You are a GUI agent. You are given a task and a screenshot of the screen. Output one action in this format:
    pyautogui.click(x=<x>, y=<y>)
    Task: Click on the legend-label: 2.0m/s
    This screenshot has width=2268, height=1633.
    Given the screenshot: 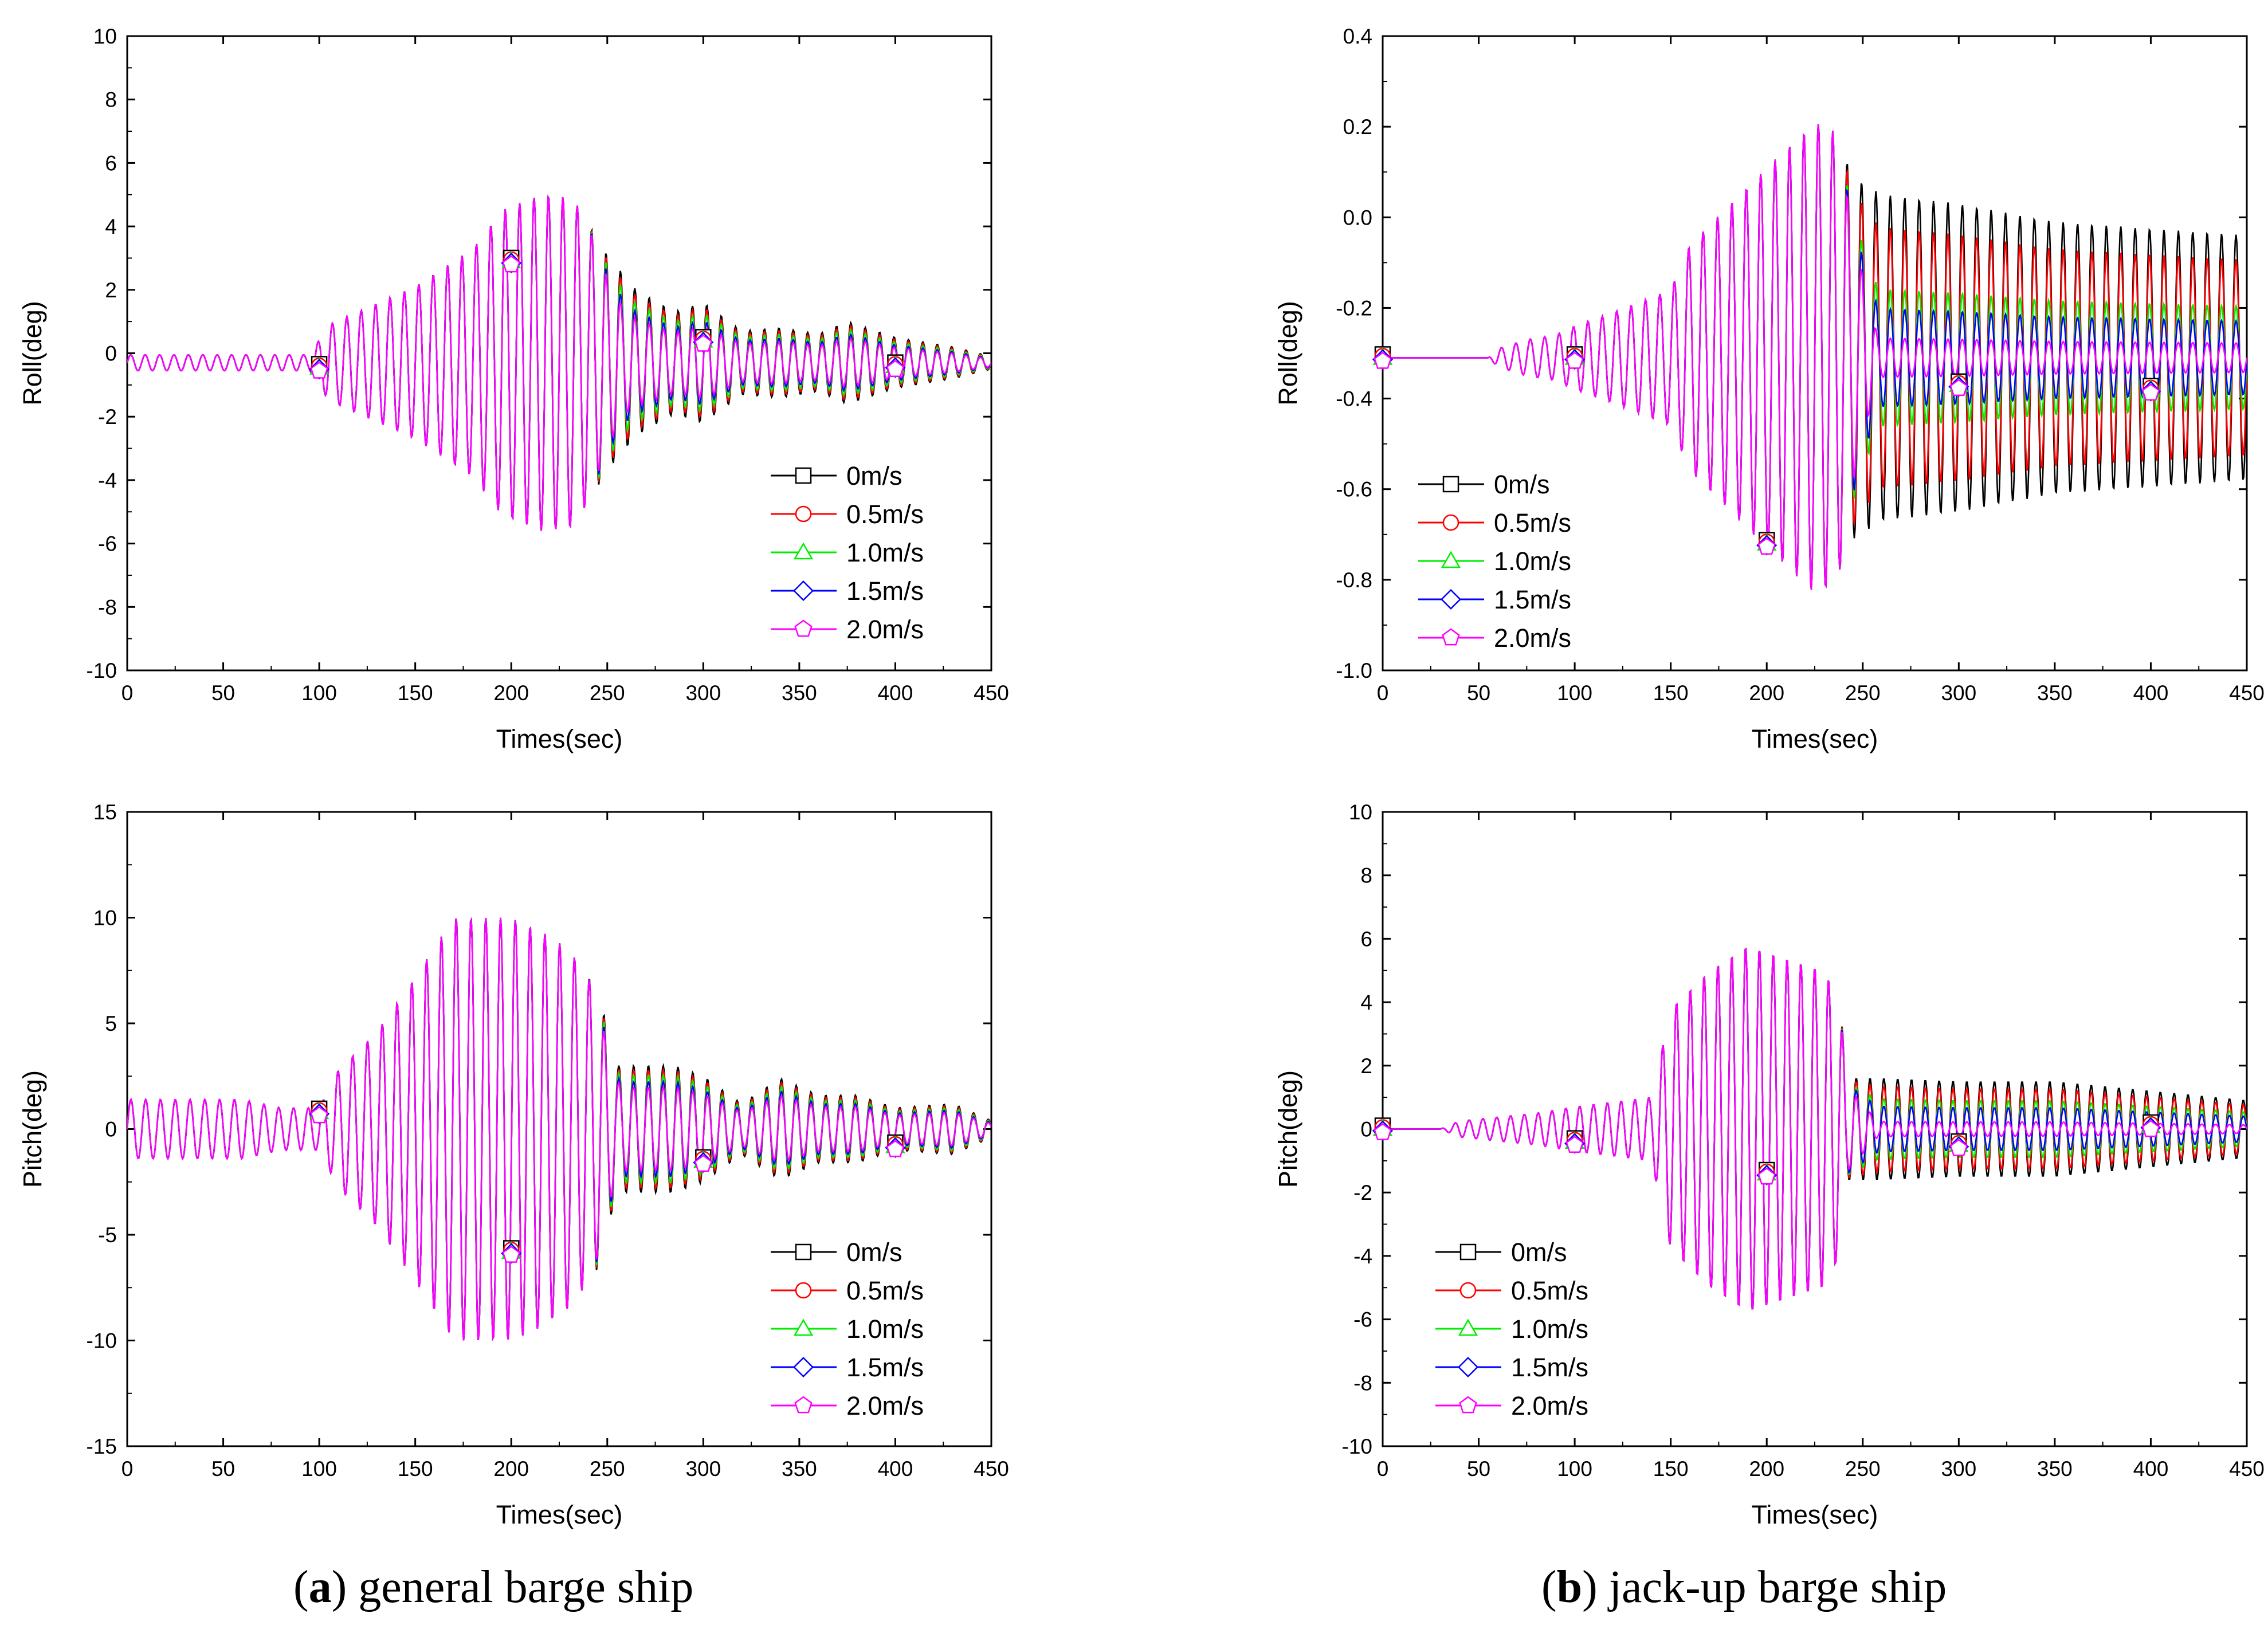 What is the action you would take?
    pyautogui.click(x=885, y=1406)
    